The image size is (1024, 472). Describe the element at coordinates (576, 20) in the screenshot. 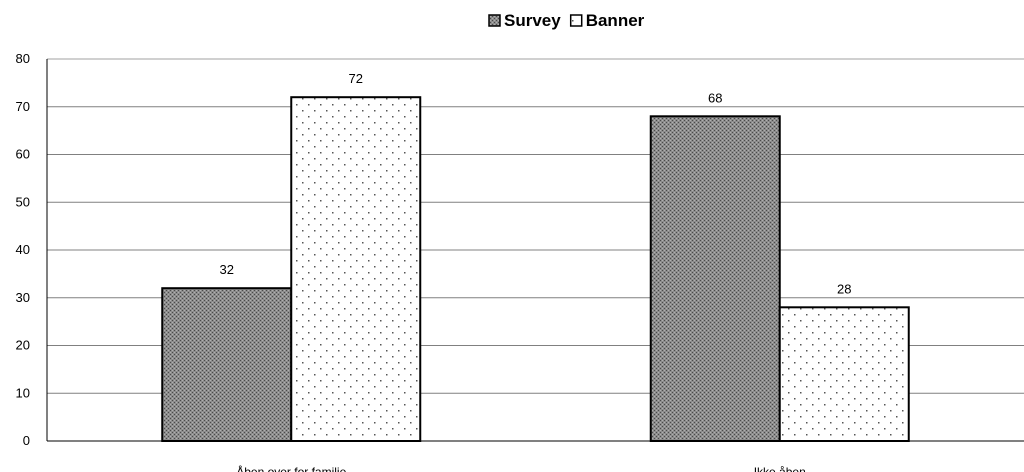

I see `legend-swatch-banner` at that location.